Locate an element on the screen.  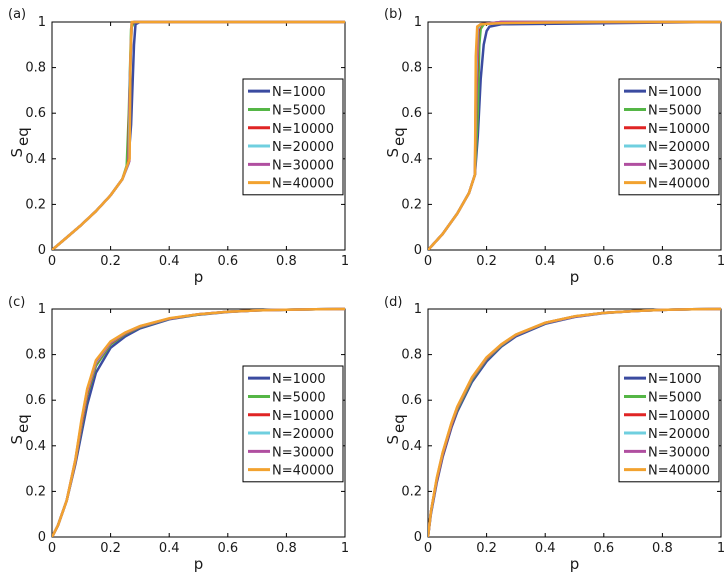
panel-label: (c) is located at coordinates (16, 302).